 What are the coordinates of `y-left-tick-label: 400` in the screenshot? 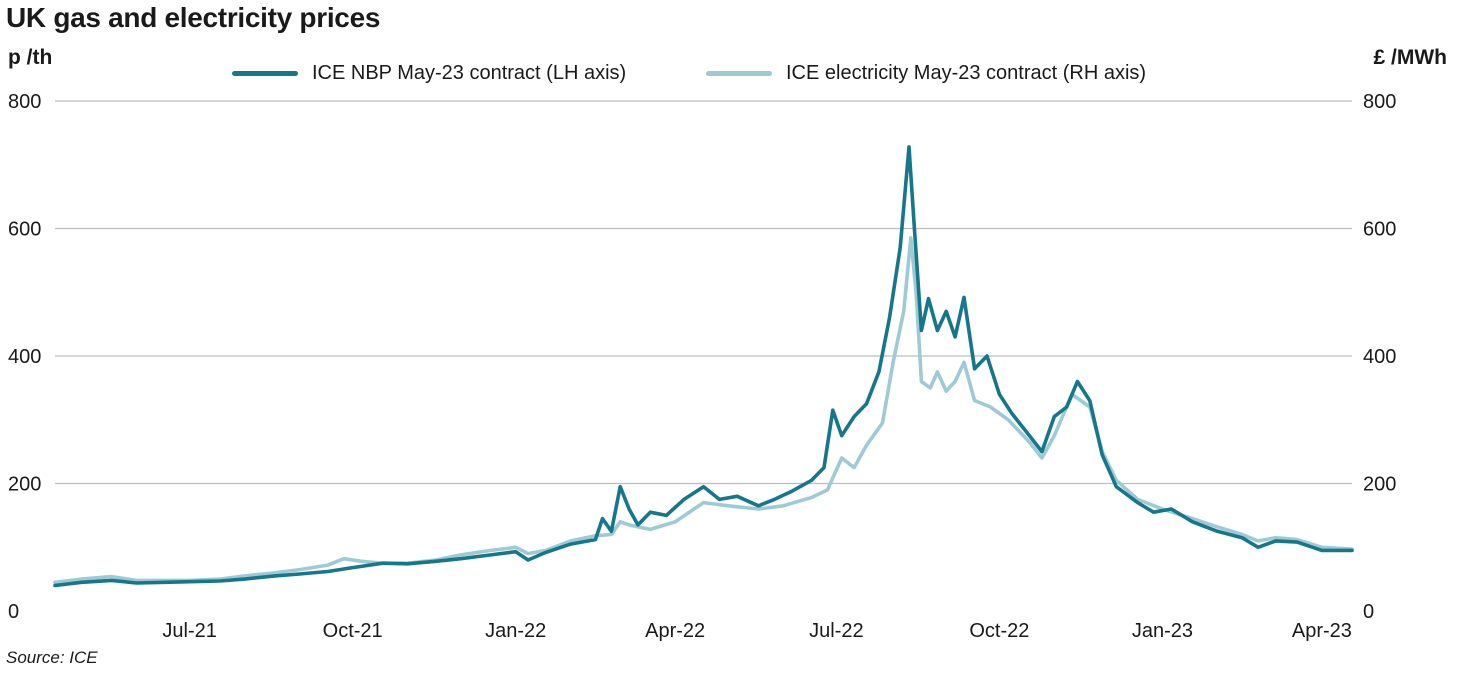 It's located at (24, 357).